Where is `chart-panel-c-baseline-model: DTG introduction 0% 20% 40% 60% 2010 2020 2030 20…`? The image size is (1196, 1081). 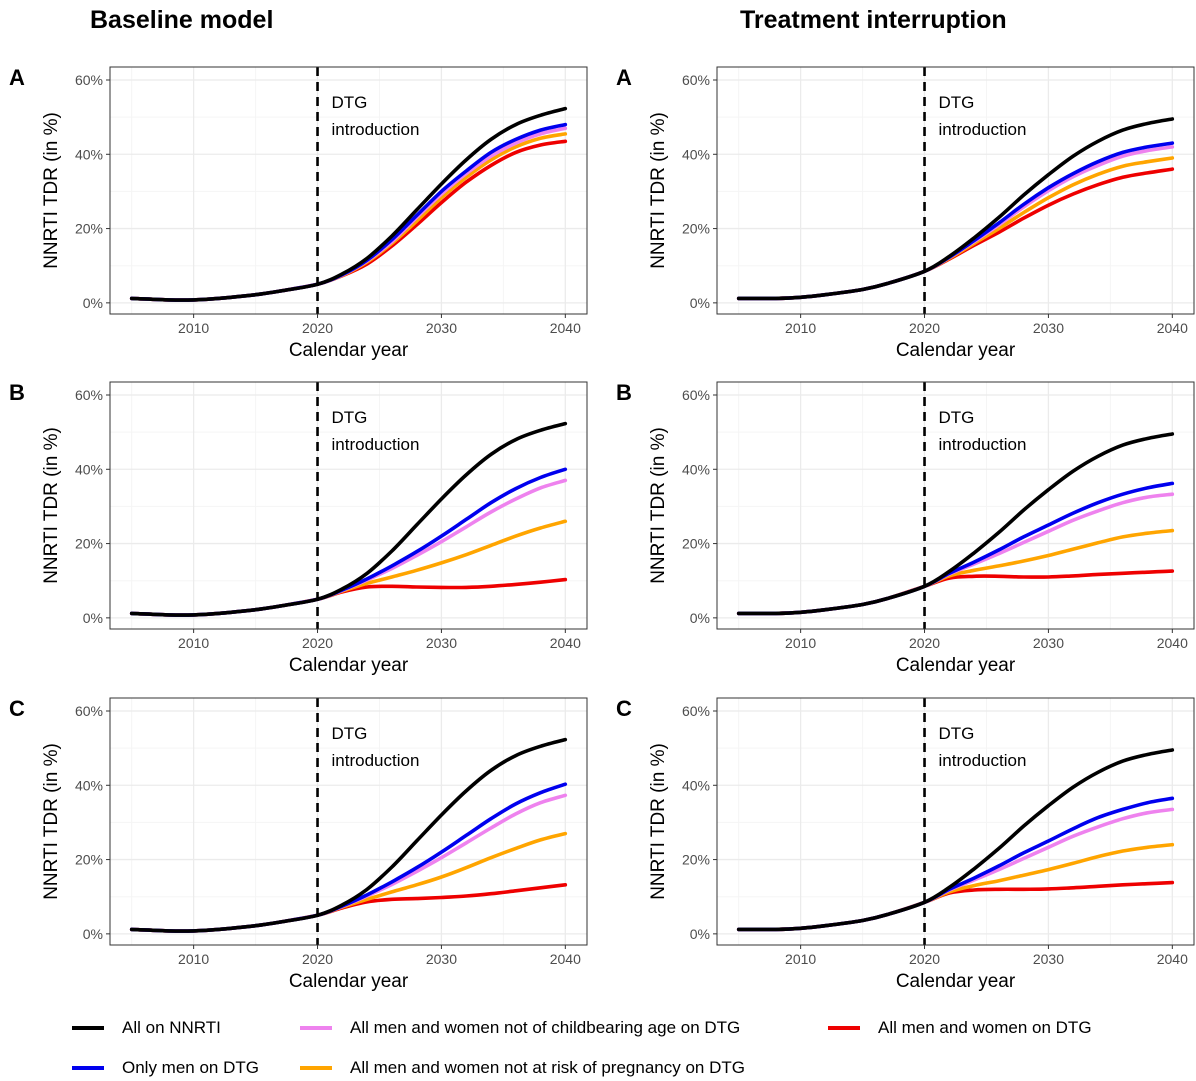
chart-panel-c-baseline-model: DTG introduction 0% 20% 40% 60% 2010 2020 2030 20… is located at coordinates (298, 844).